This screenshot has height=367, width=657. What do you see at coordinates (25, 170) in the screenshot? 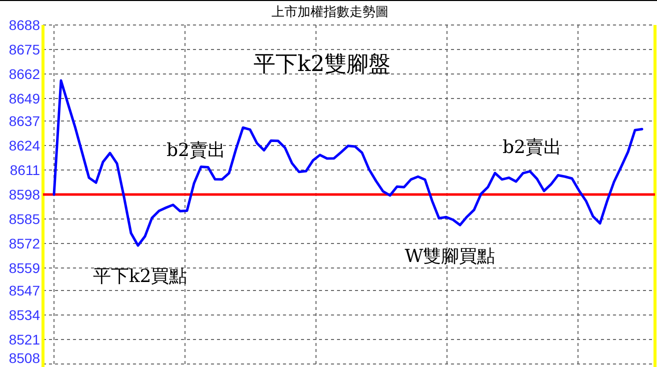
I see `y-tick-label: 8611` at bounding box center [25, 170].